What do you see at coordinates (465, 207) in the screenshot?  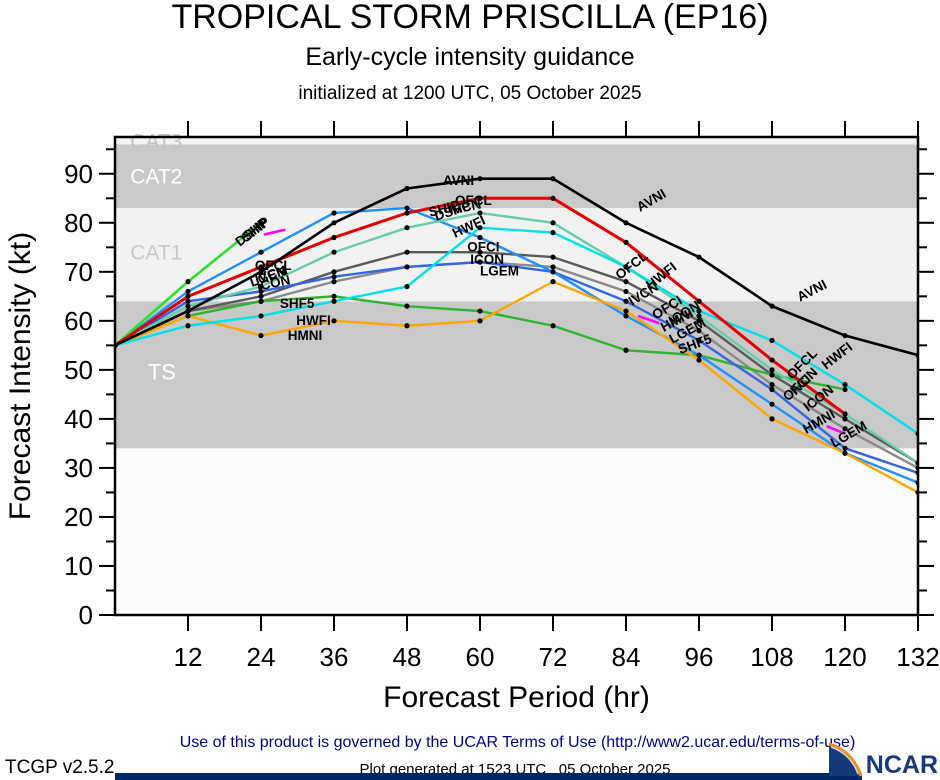 I see `model-label-IVCN-13: IVCN` at bounding box center [465, 207].